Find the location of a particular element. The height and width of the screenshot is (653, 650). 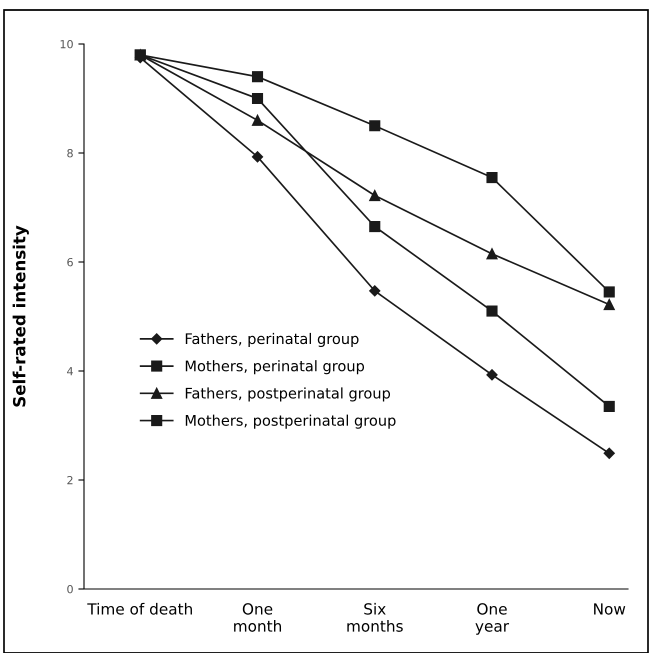

y-axis-title: Self-rated intensity is located at coordinates (20, 316).